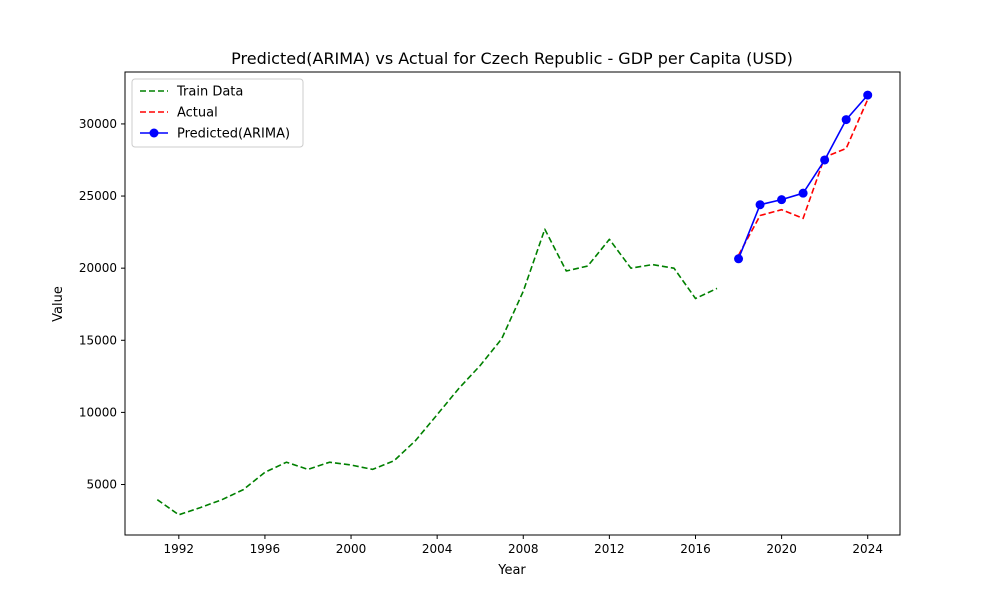 Image resolution: width=1000 pixels, height=604 pixels. Describe the element at coordinates (209, 92) in the screenshot. I see `legend-label: Train Data` at that location.